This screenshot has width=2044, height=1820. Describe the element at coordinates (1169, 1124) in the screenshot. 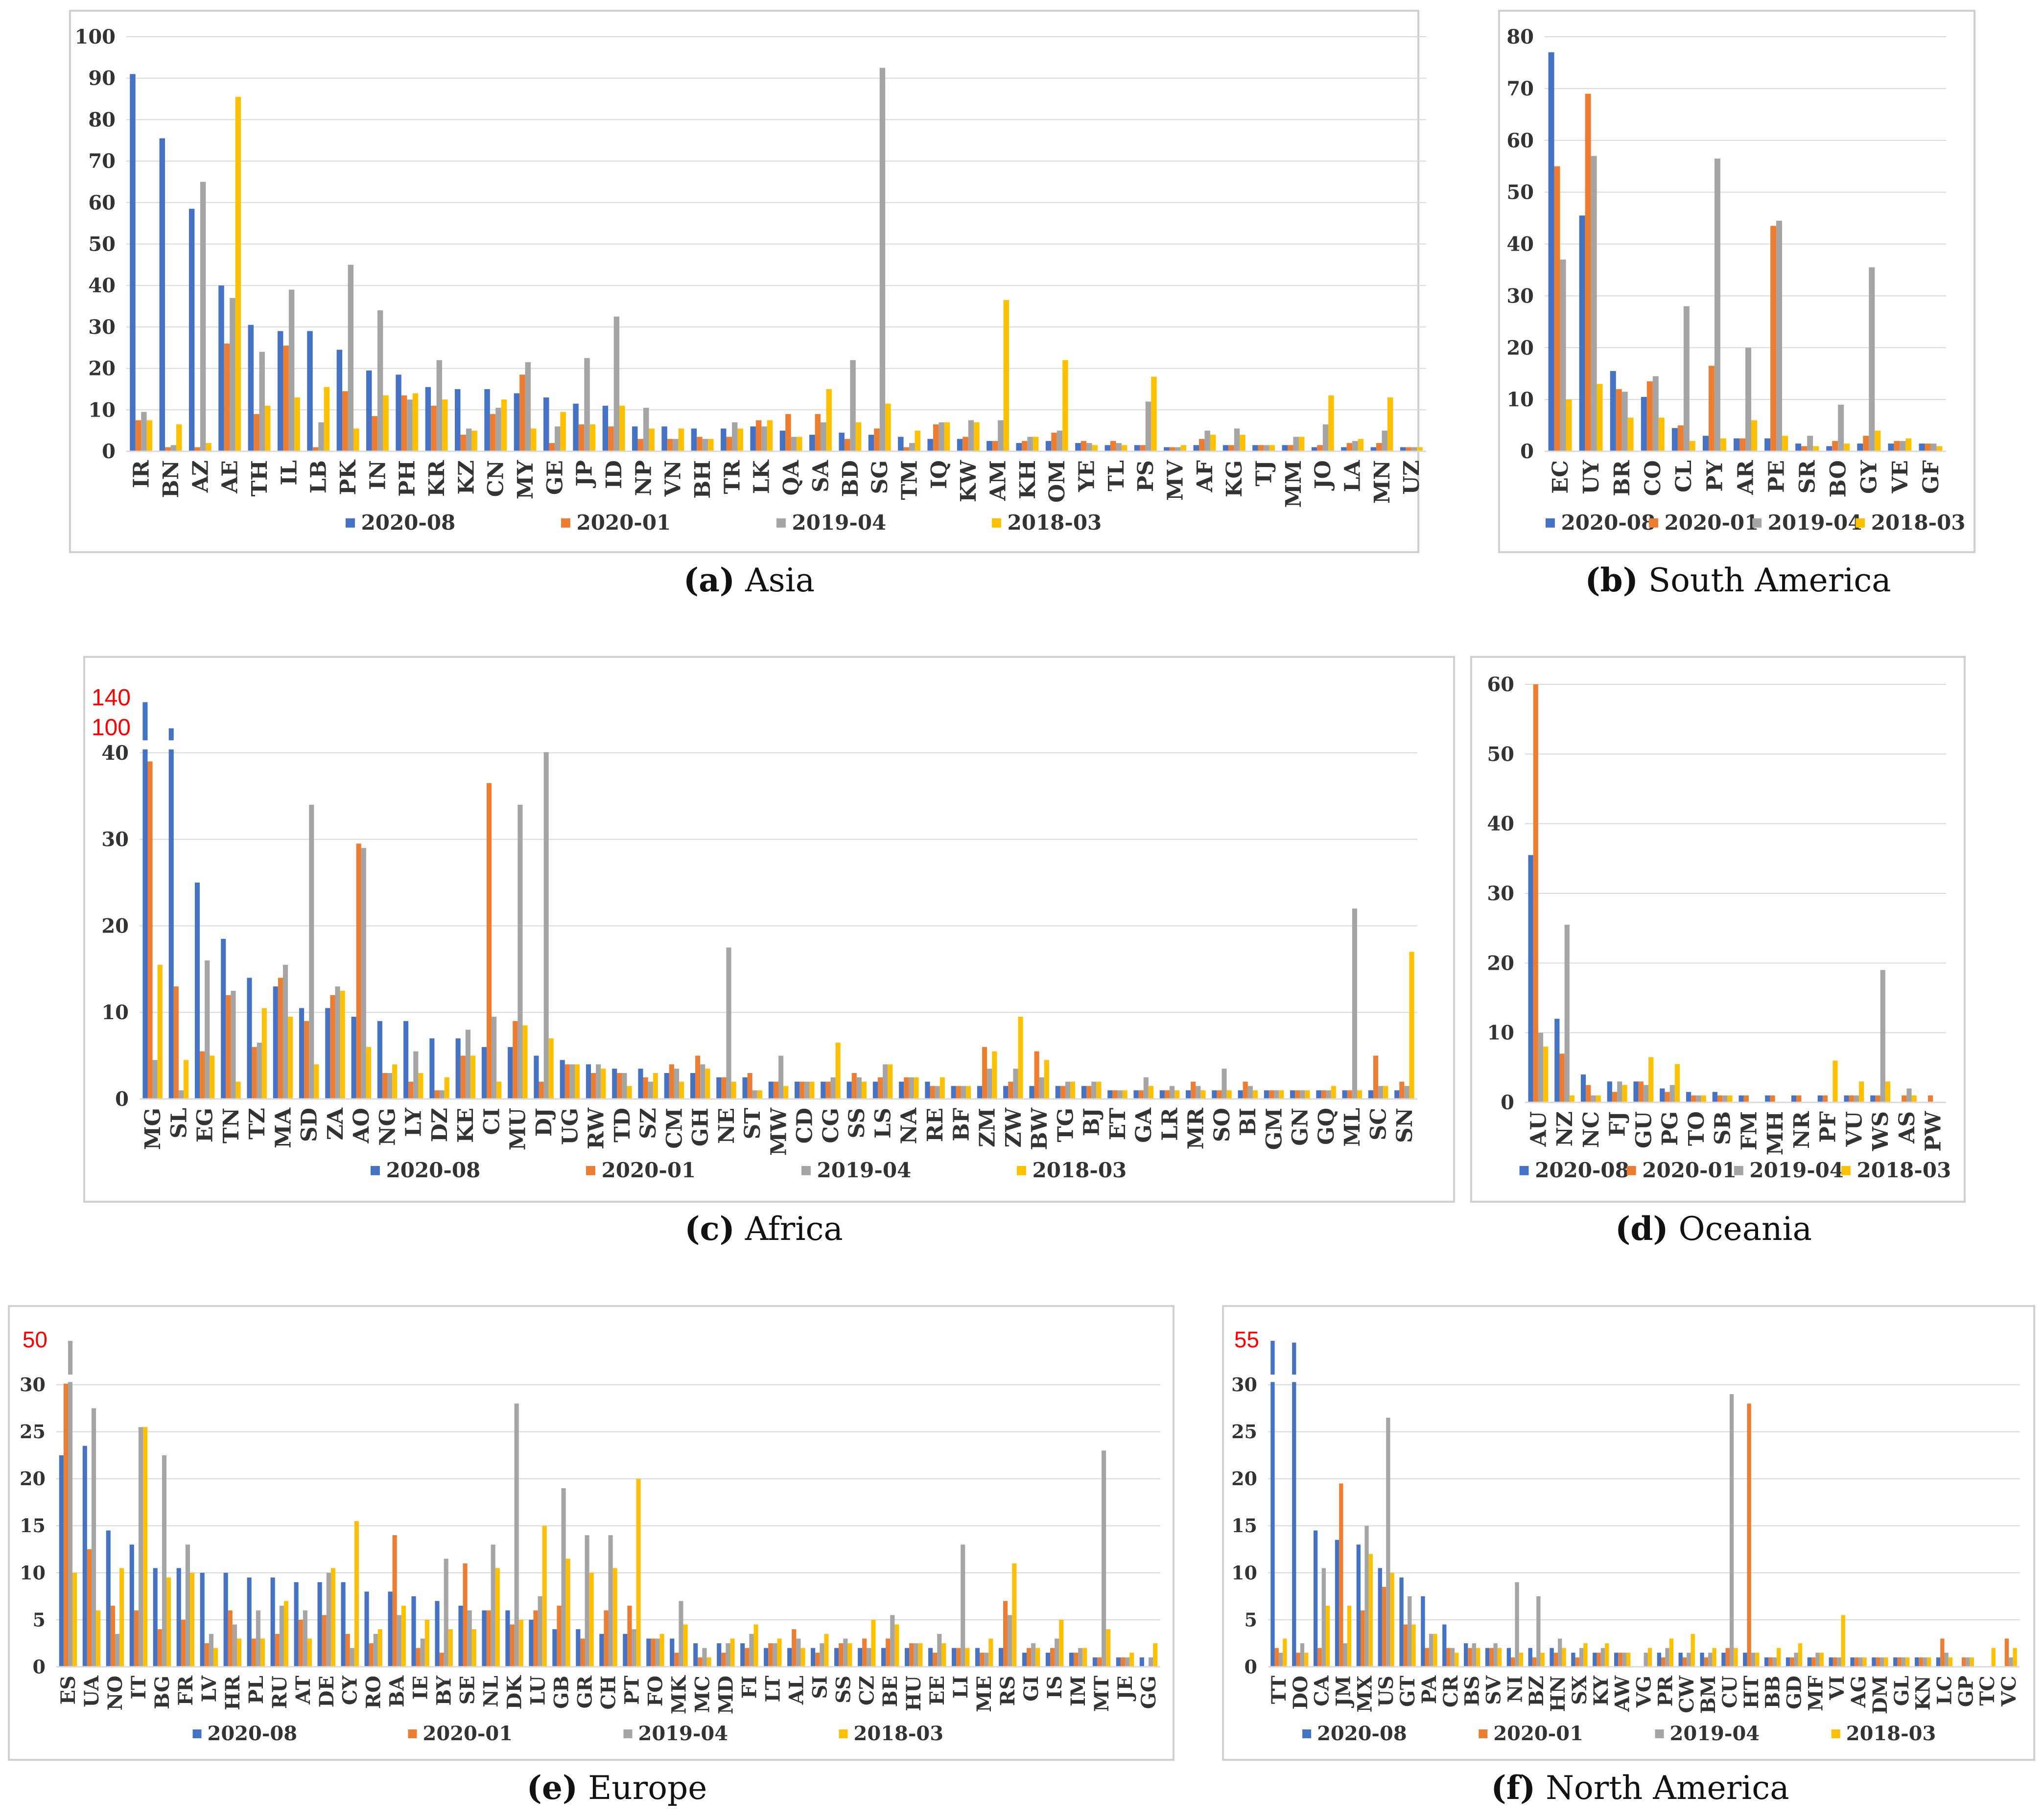

I see `x-tick-label: LR` at that location.